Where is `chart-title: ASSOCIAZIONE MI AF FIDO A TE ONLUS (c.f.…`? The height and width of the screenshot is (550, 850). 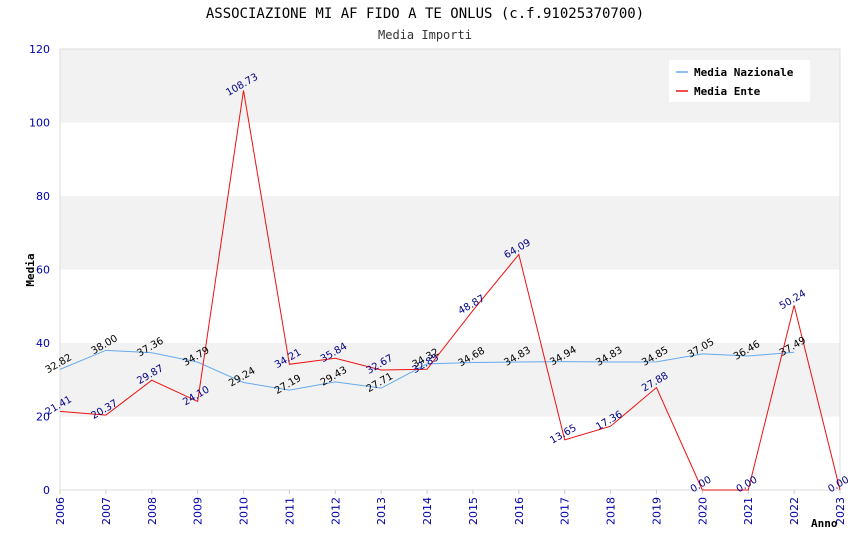
chart-title: ASSOCIAZIONE MI AF FIDO A TE ONLUS (c.f.… is located at coordinates (425, 14).